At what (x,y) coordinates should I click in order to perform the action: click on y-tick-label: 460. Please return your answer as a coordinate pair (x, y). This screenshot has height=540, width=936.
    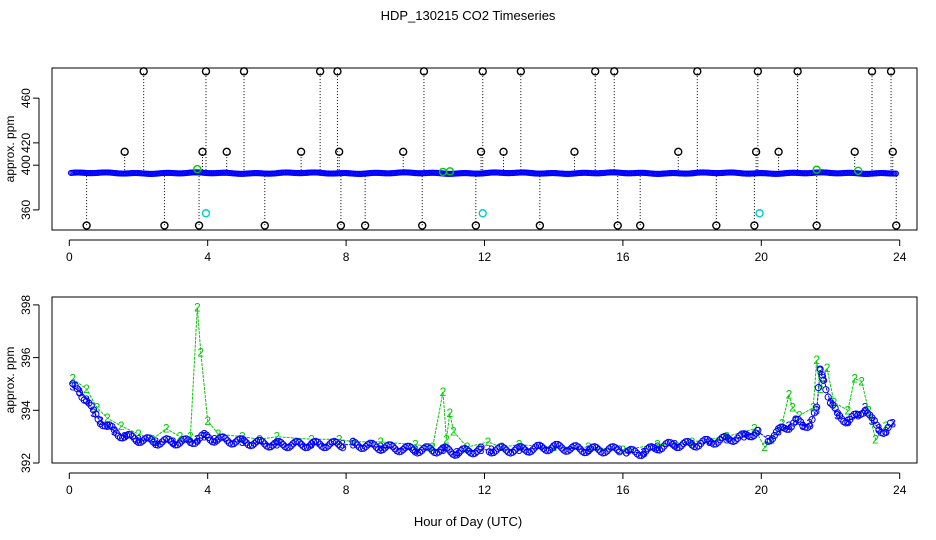
    Looking at the image, I should click on (26, 98).